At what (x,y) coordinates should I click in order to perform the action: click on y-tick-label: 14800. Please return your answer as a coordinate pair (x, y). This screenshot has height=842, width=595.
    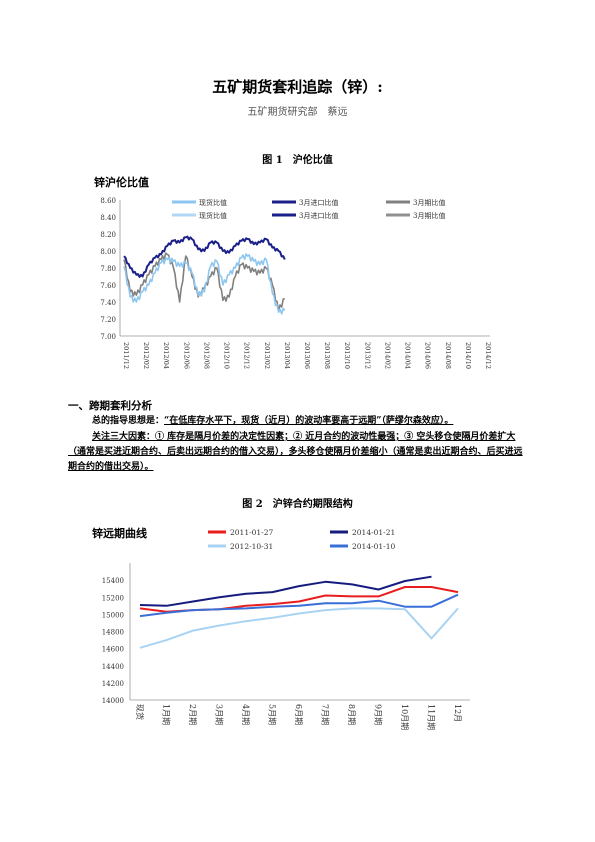
    Looking at the image, I should click on (113, 633).